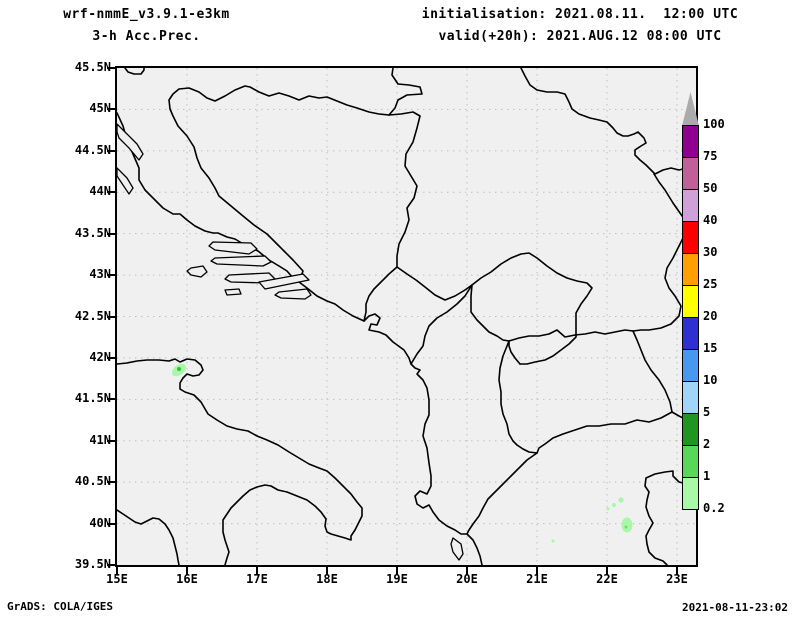 This screenshot has width=800, height=618. What do you see at coordinates (710, 348) in the screenshot?
I see `colorbar-label: 15` at bounding box center [710, 348].